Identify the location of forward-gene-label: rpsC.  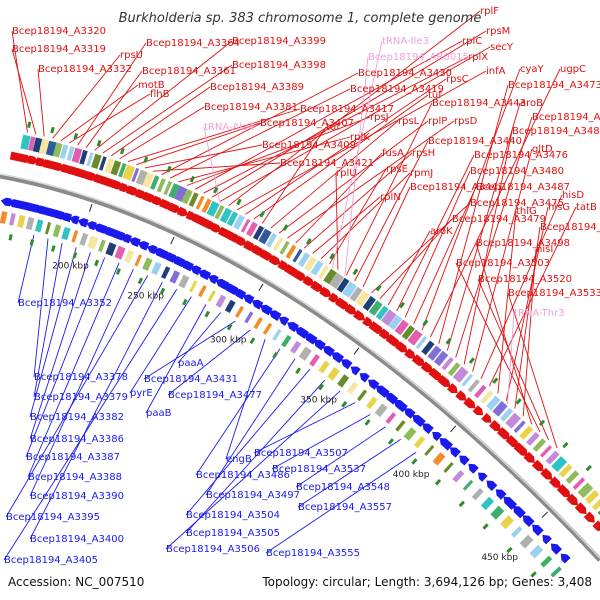
(457, 79).